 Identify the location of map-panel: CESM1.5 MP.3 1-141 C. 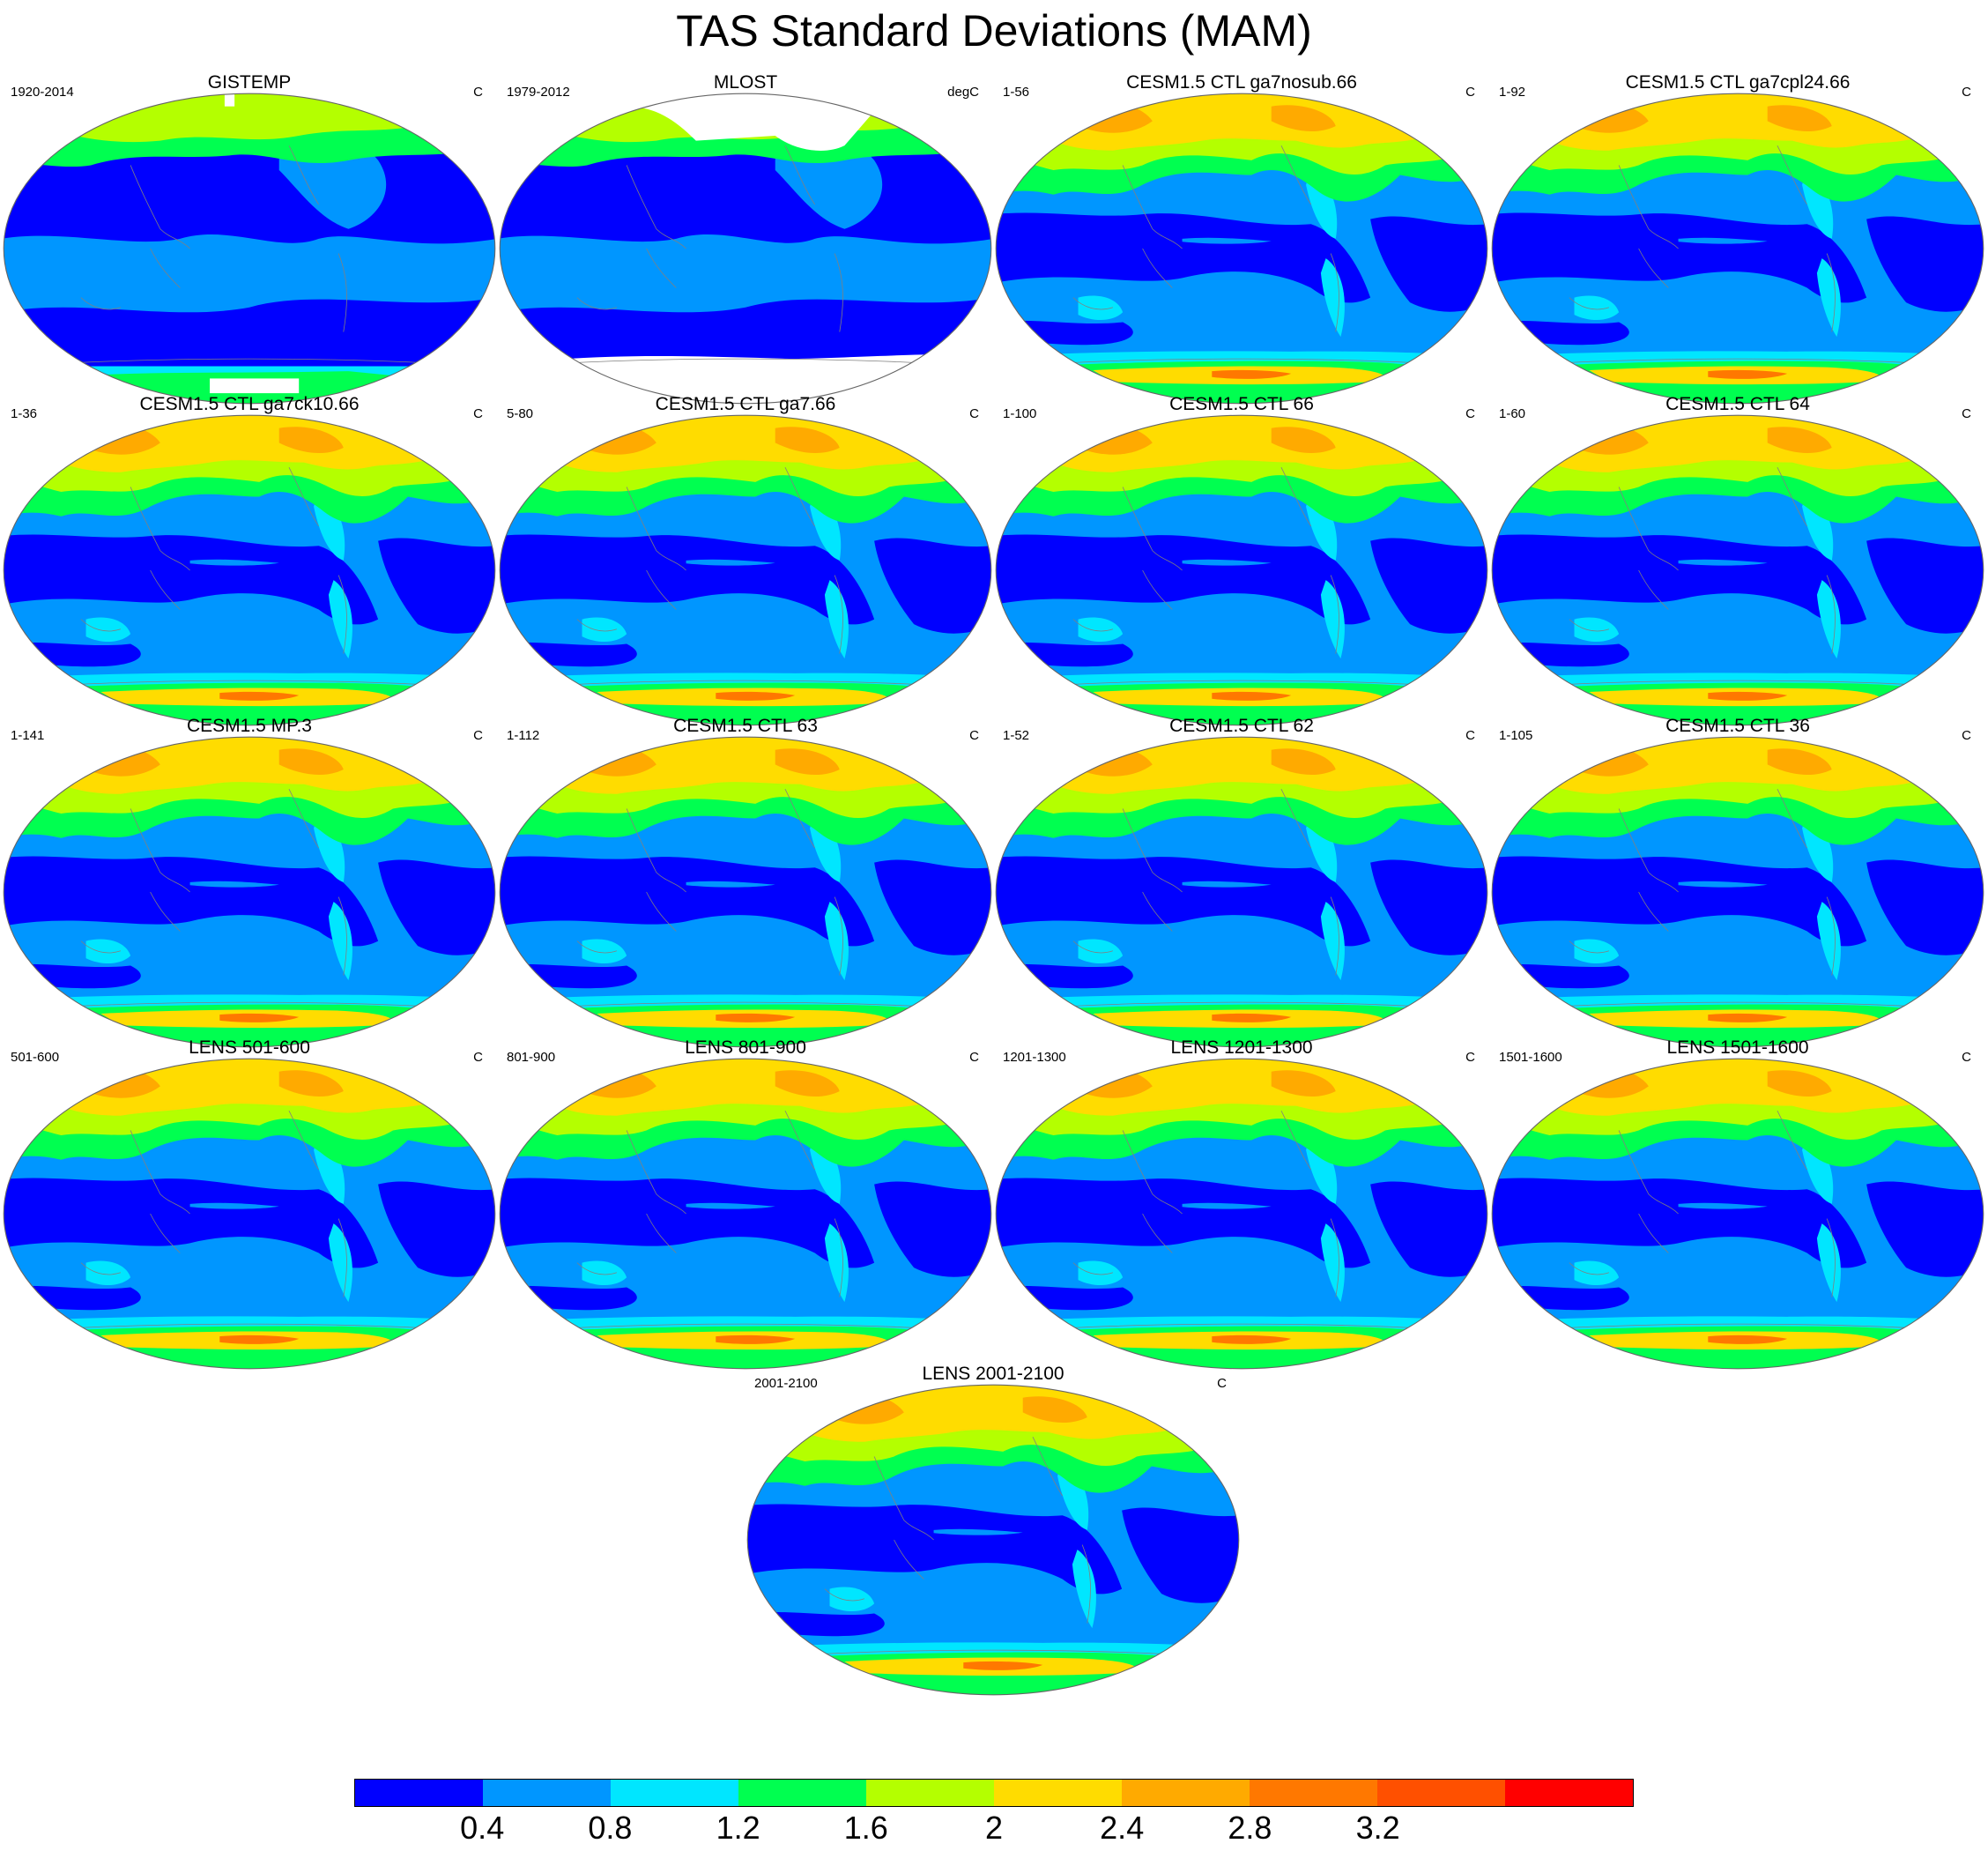
(250, 890).